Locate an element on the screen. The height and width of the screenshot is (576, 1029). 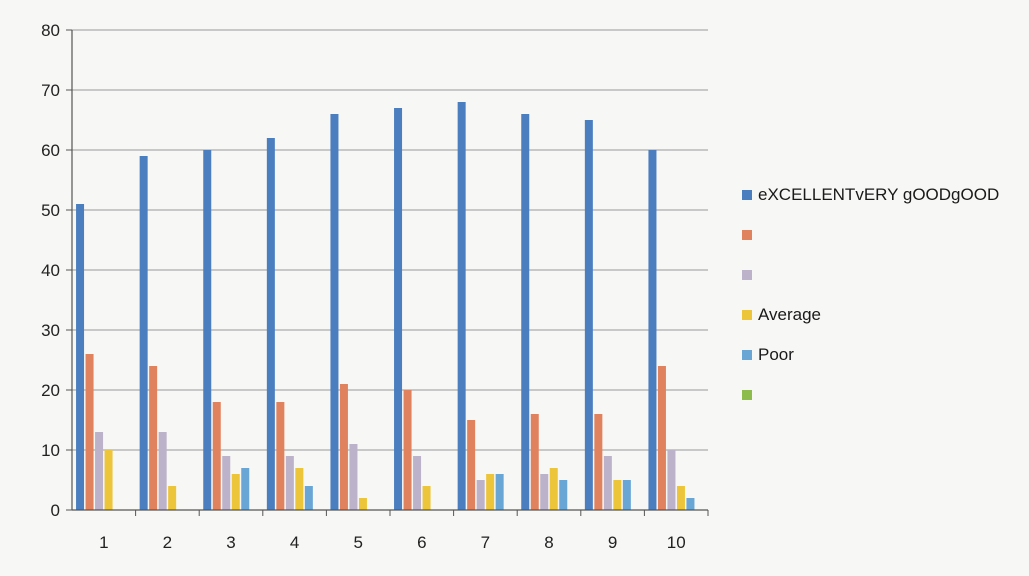
y-tick-label: 10 is located at coordinates (50, 450).